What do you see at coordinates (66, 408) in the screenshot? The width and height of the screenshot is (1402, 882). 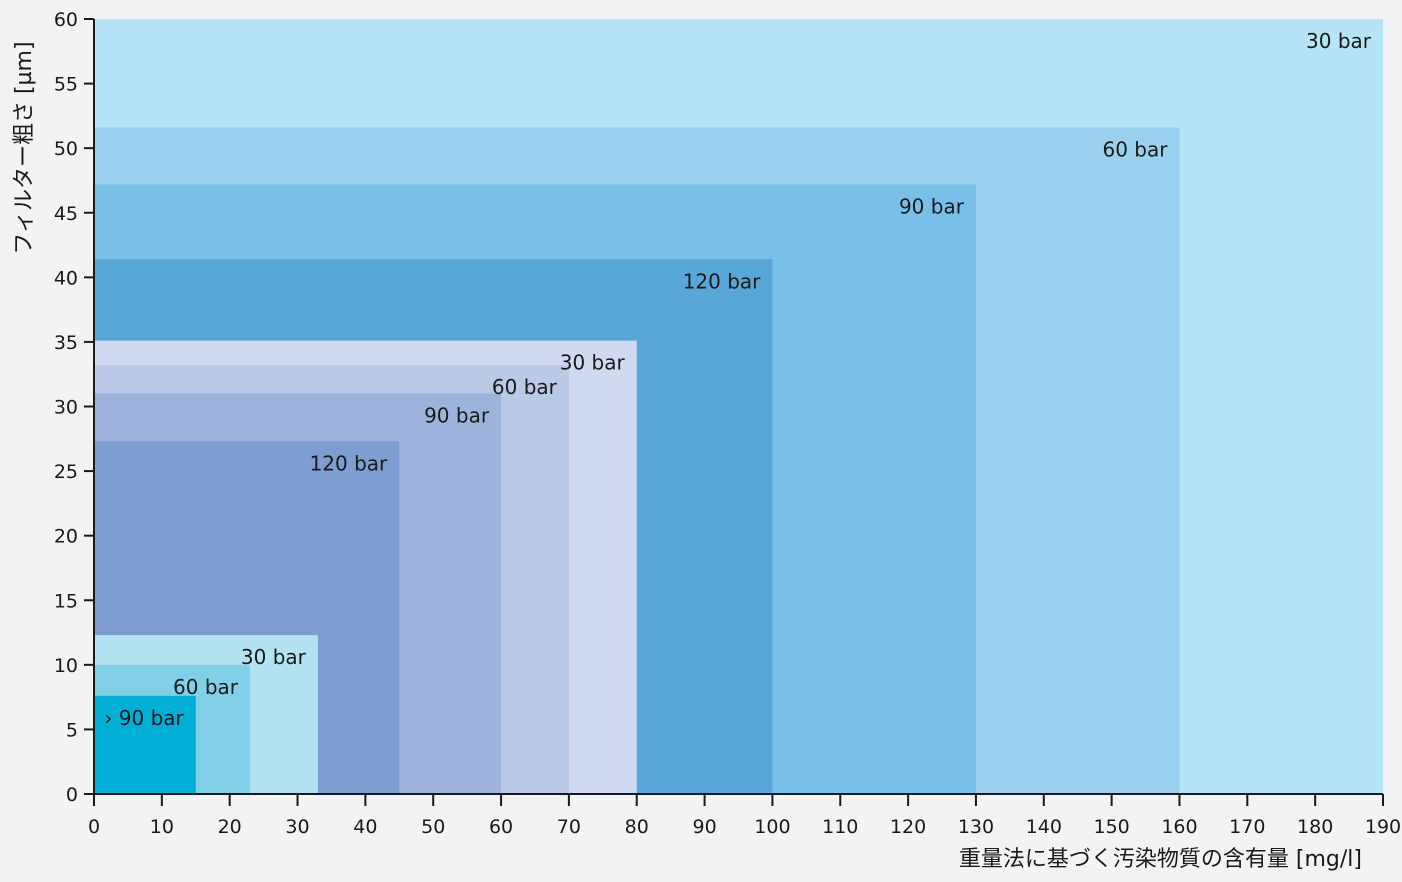 I see `y-tick-label: 30` at bounding box center [66, 408].